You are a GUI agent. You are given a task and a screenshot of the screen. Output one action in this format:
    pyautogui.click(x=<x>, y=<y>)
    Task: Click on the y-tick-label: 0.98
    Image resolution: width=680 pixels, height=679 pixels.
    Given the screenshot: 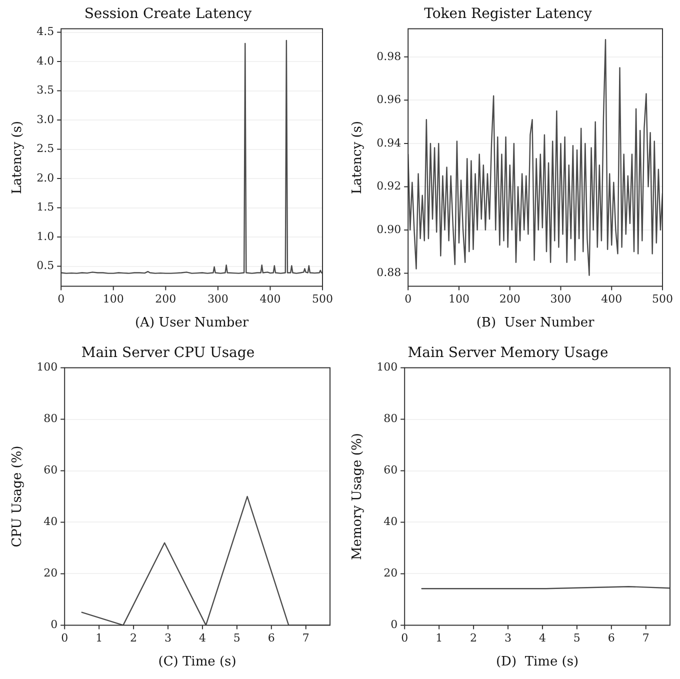 What is the action you would take?
    pyautogui.click(x=389, y=56)
    